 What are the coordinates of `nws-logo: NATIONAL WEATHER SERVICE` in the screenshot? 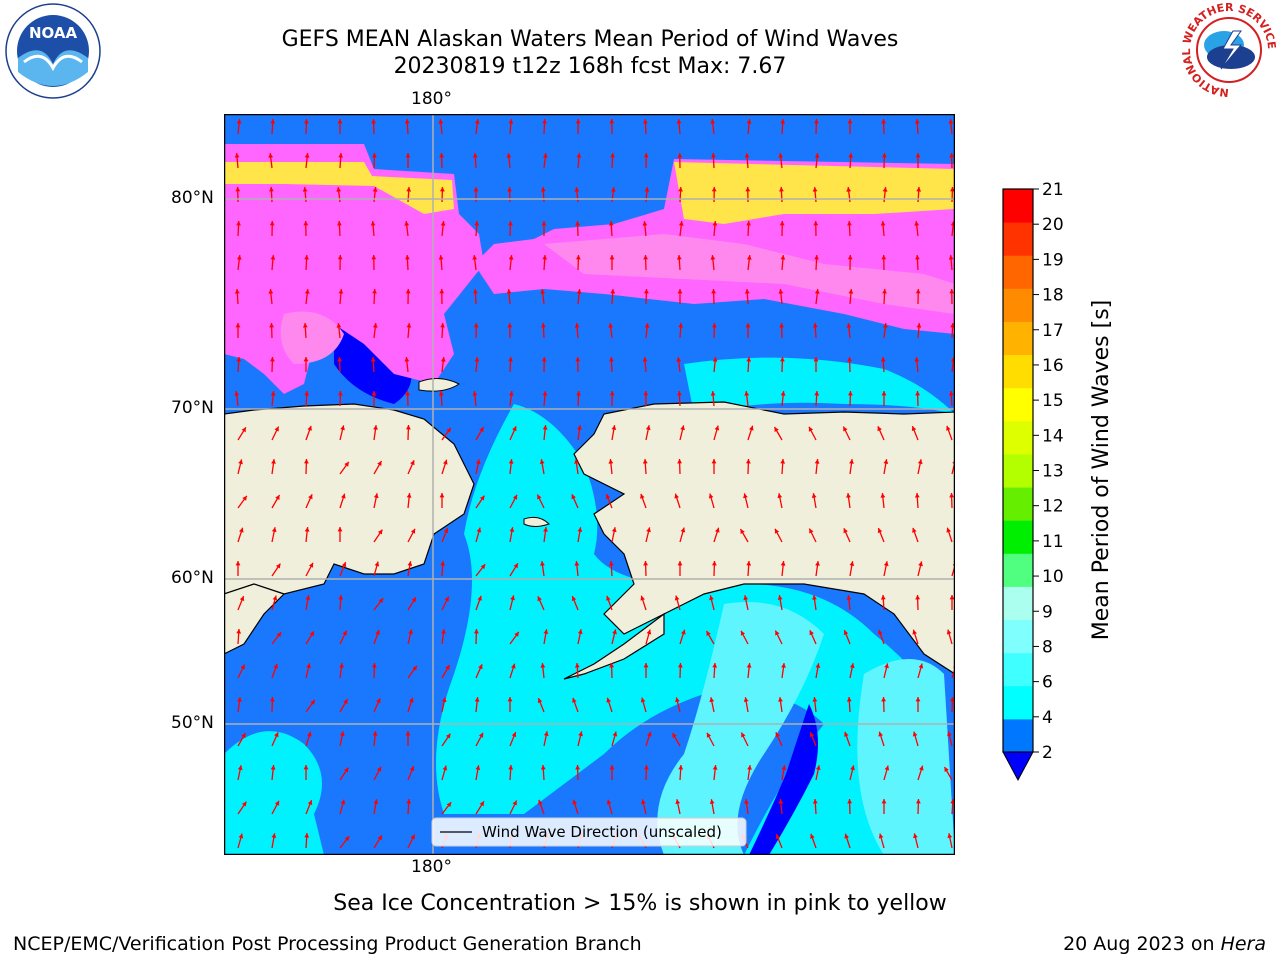 It's located at (1229, 50).